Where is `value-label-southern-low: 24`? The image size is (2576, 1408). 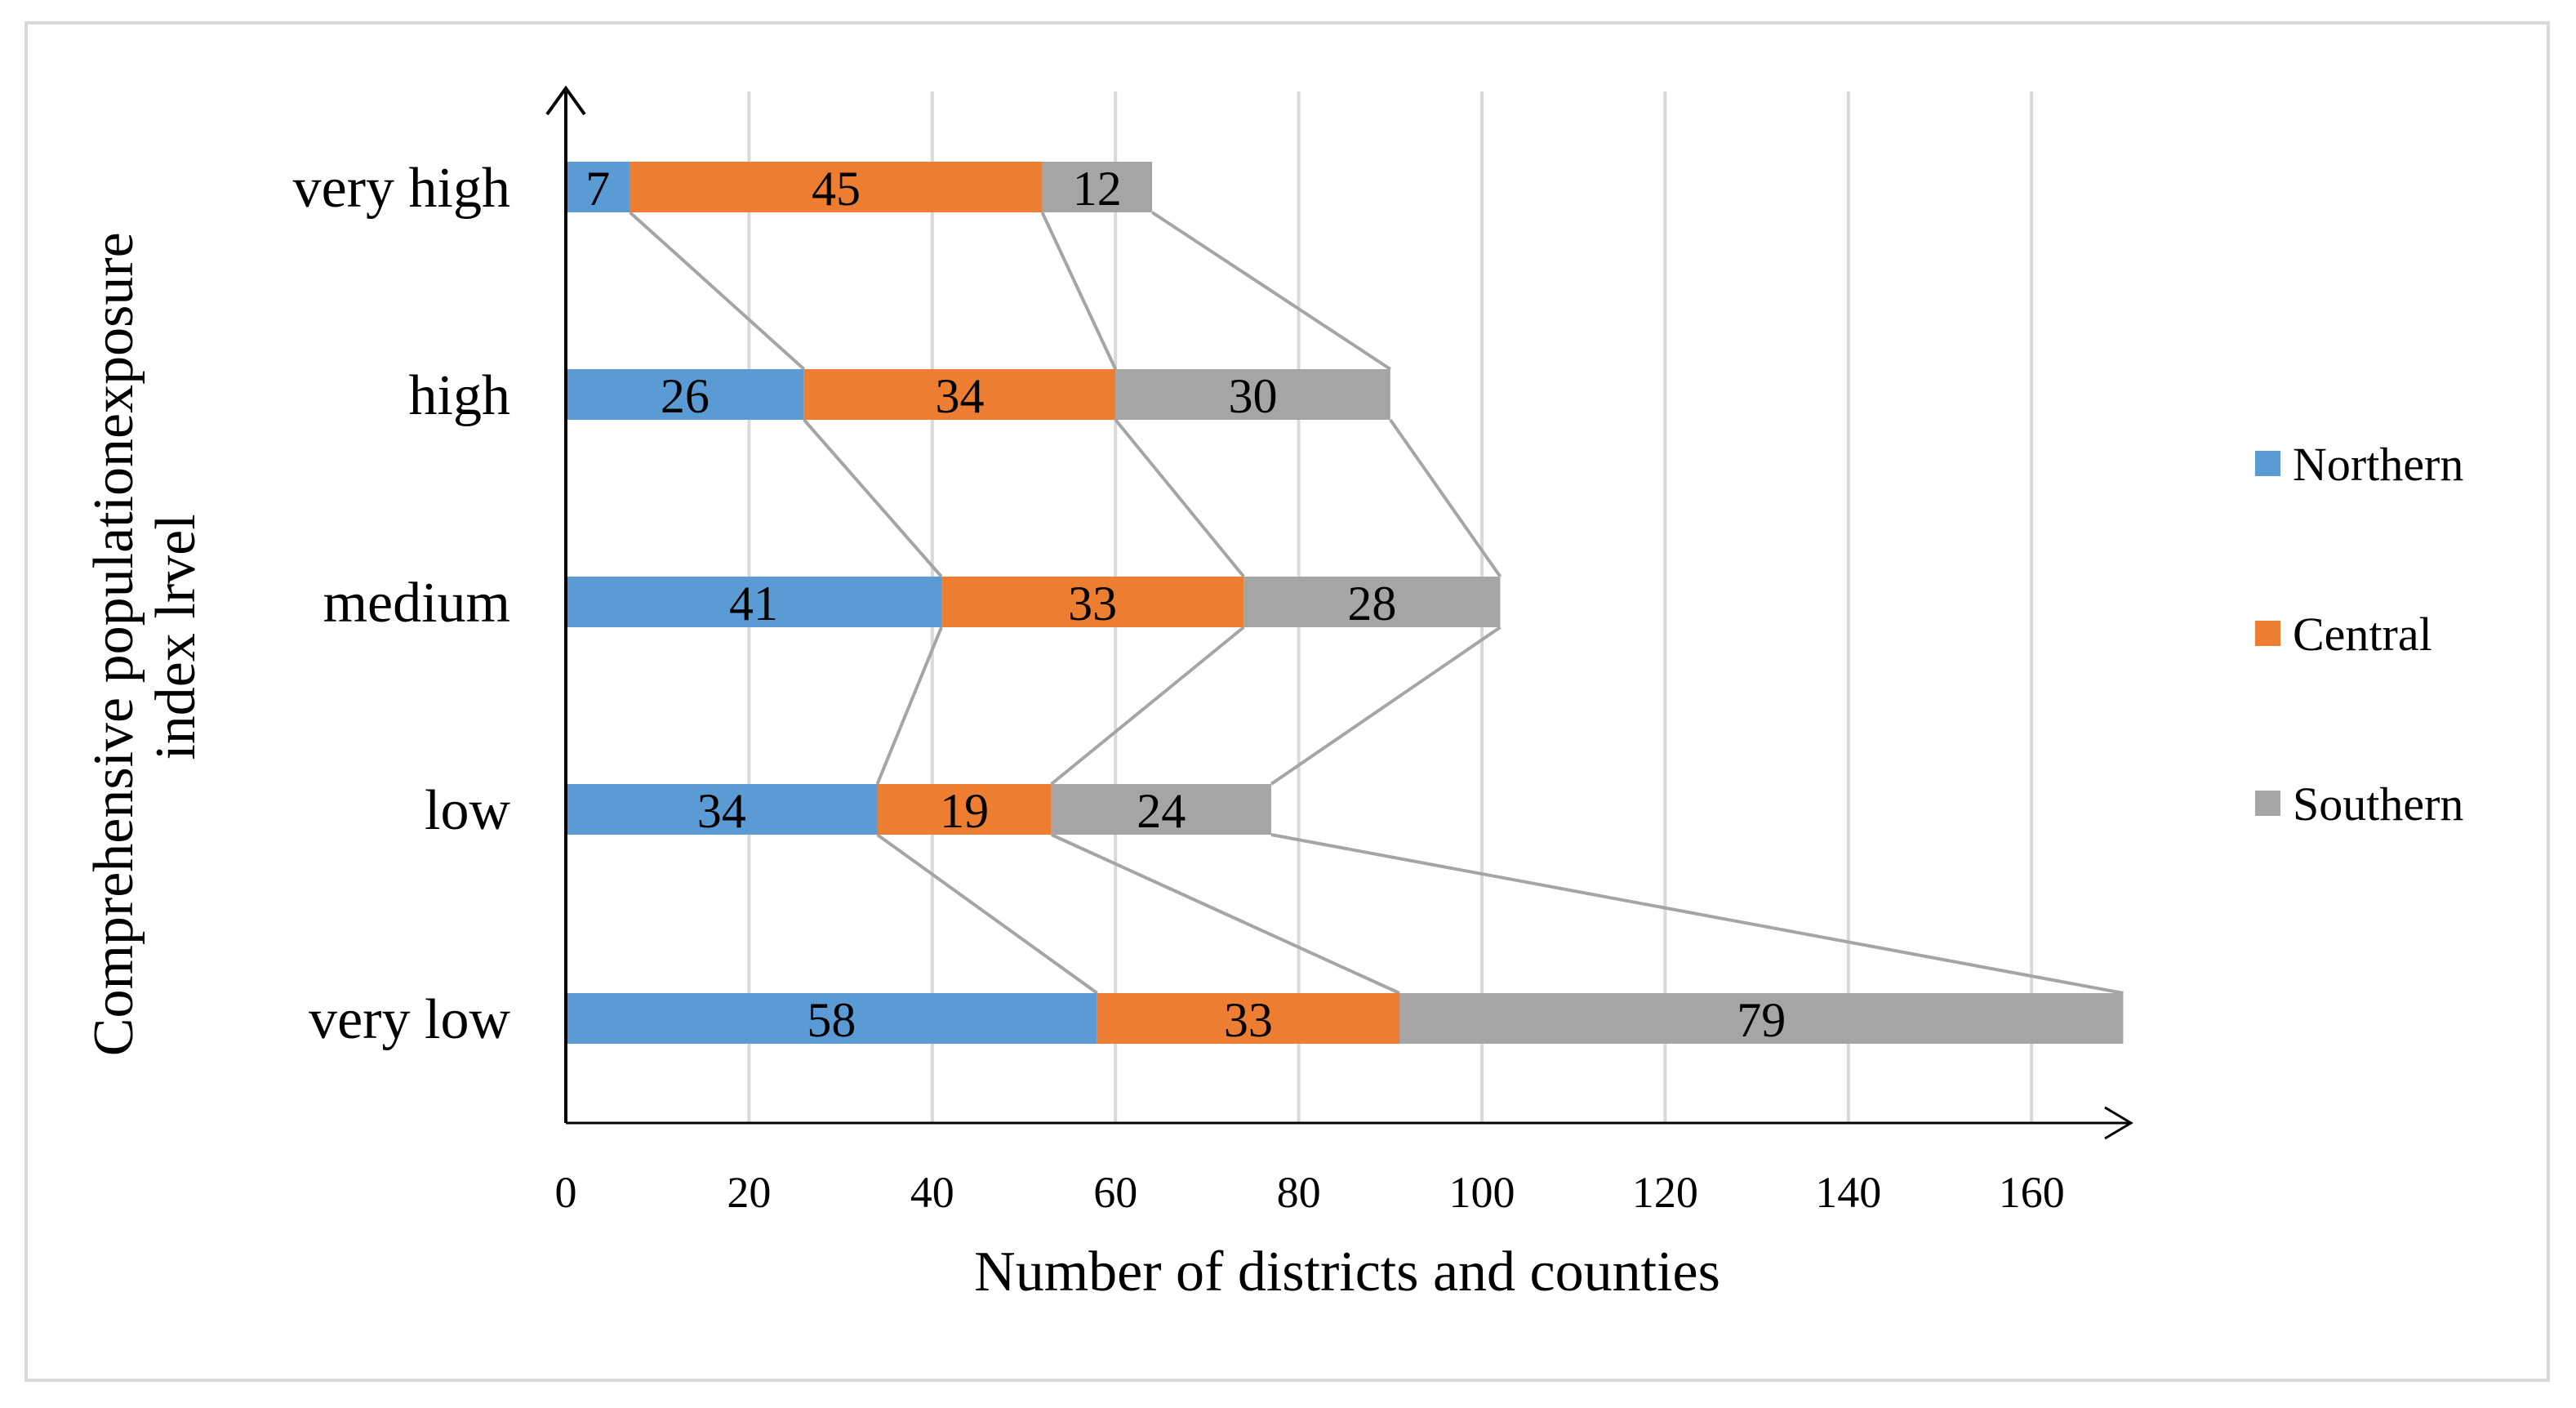 value-label-southern-low: 24 is located at coordinates (1161, 811).